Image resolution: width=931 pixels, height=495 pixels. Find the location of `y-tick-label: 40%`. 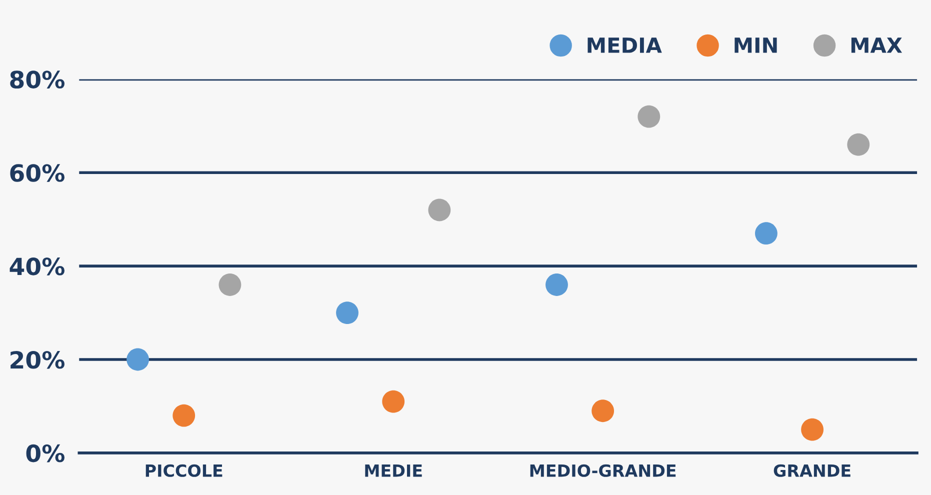

y-tick-label: 40% is located at coordinates (37, 267).